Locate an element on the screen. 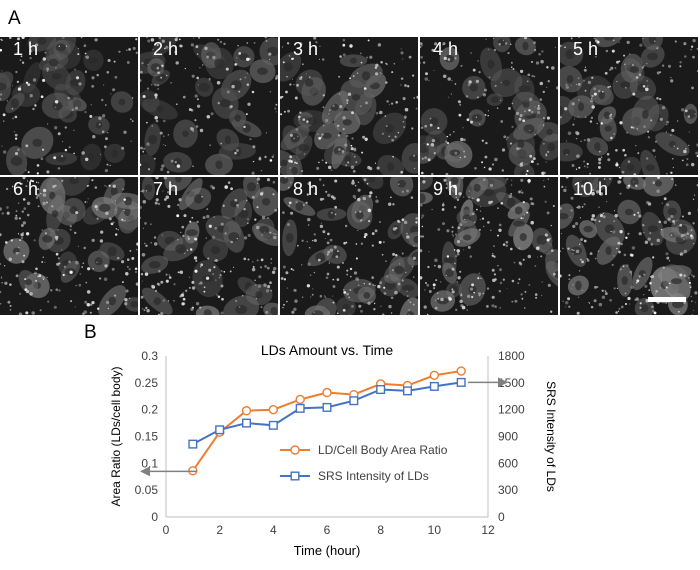 The image size is (700, 570). micrograph-tile: 2 h is located at coordinates (209, 106).